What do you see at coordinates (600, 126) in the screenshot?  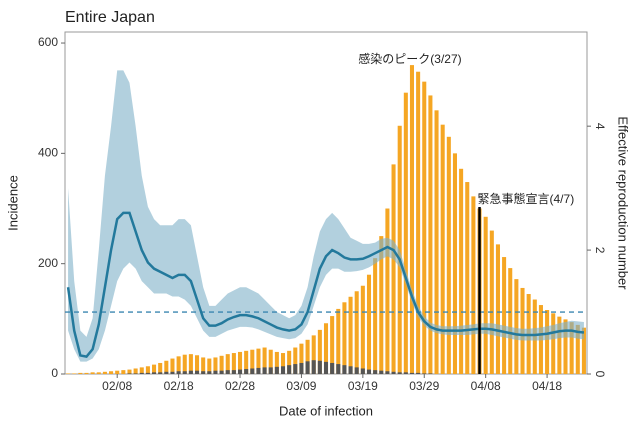 I see `y2-tick-label: 4` at bounding box center [600, 126].